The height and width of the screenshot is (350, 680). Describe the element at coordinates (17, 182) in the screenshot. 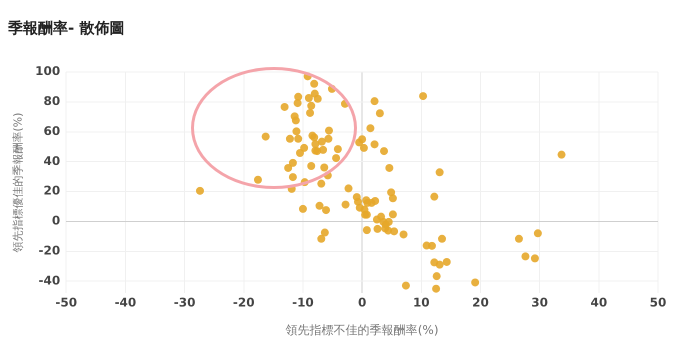

I see `y-axis-title: 領先指標優佳的季報酬率(%)` at that location.